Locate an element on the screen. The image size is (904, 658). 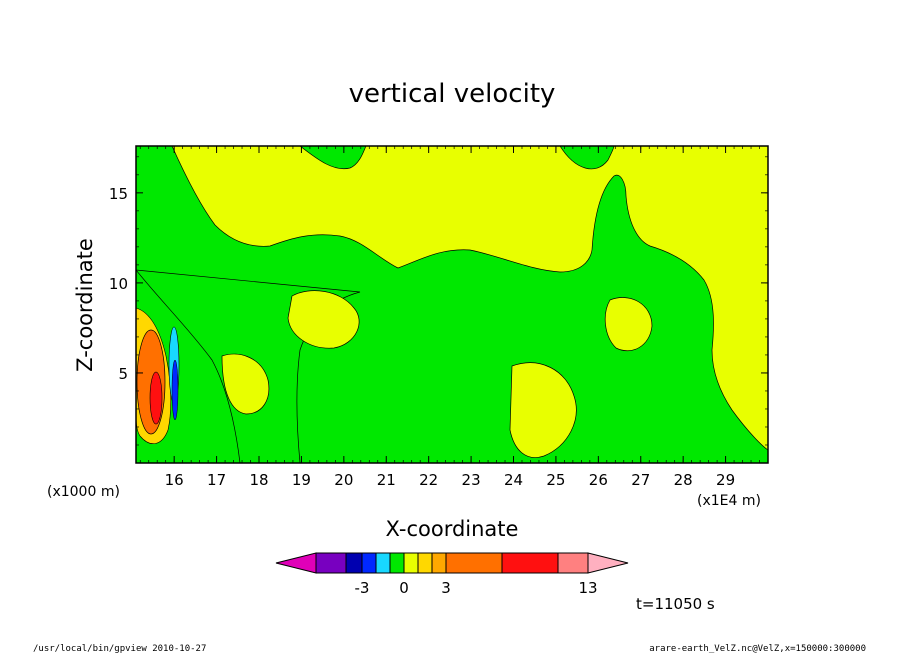
core-regions is located at coordinates (158, 375).